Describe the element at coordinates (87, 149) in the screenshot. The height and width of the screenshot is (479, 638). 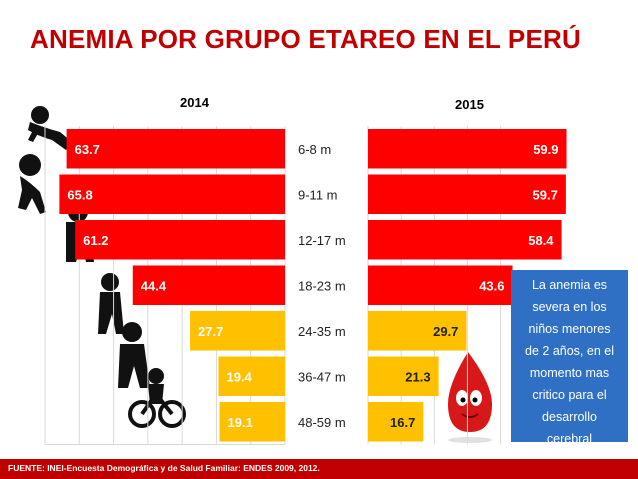
I see `data-label-2014-0: 63.7` at that location.